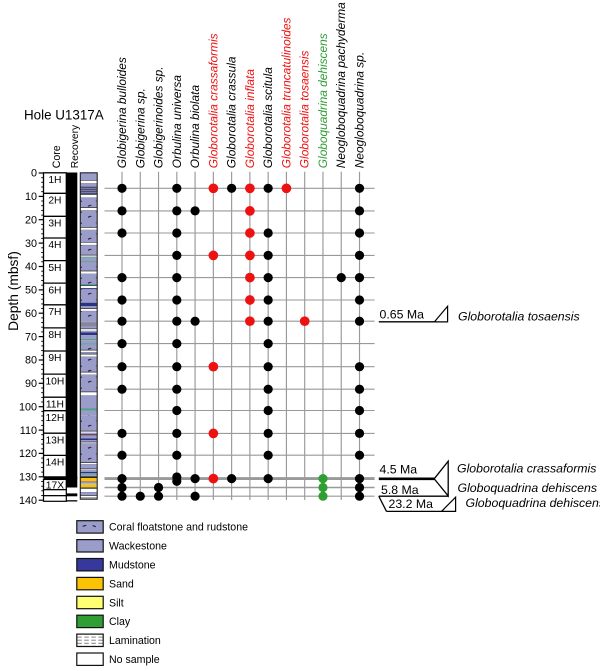  What do you see at coordinates (54, 180) in the screenshot?
I see `svg-text: 1H` at bounding box center [54, 180].